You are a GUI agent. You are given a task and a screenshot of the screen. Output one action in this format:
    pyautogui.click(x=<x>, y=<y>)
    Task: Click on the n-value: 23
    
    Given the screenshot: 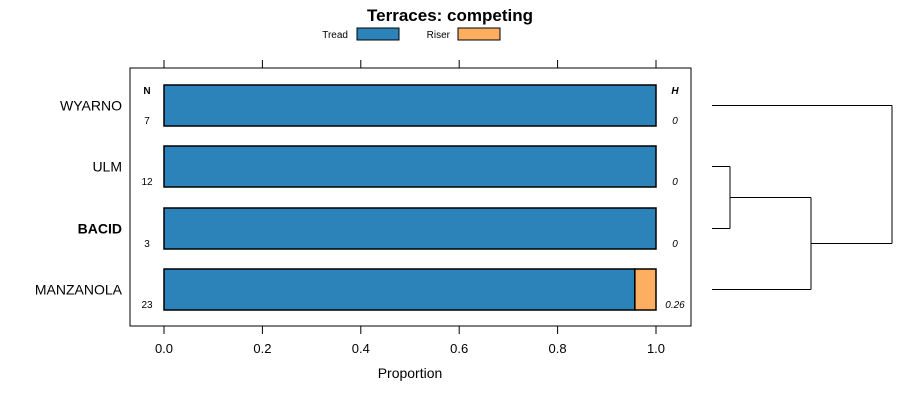 What is the action you would take?
    pyautogui.click(x=147, y=305)
    